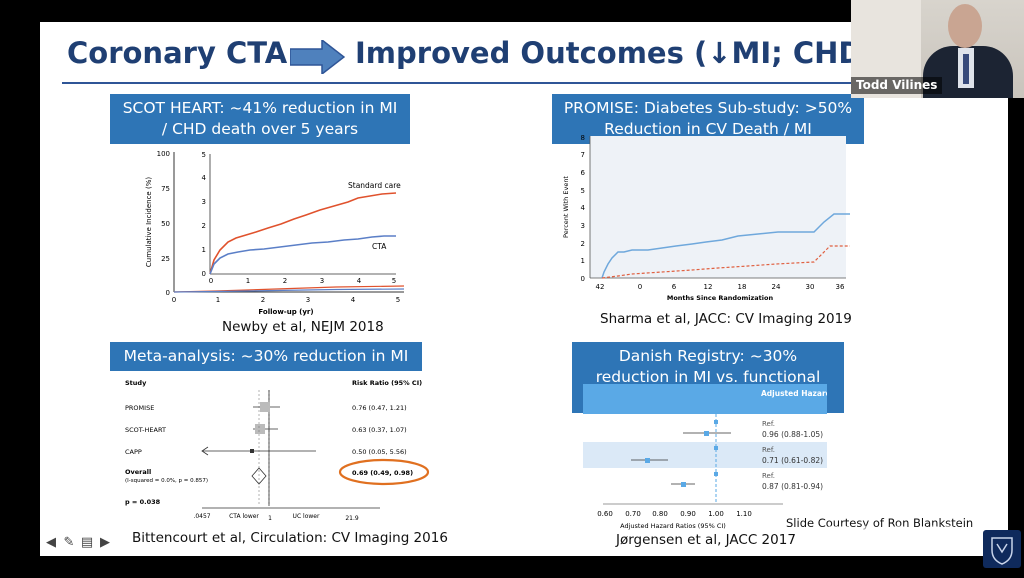  What do you see at coordinates (792, 434) in the screenshot?
I see `danish-hr: 0.96 (0.88-1.05)` at bounding box center [792, 434].